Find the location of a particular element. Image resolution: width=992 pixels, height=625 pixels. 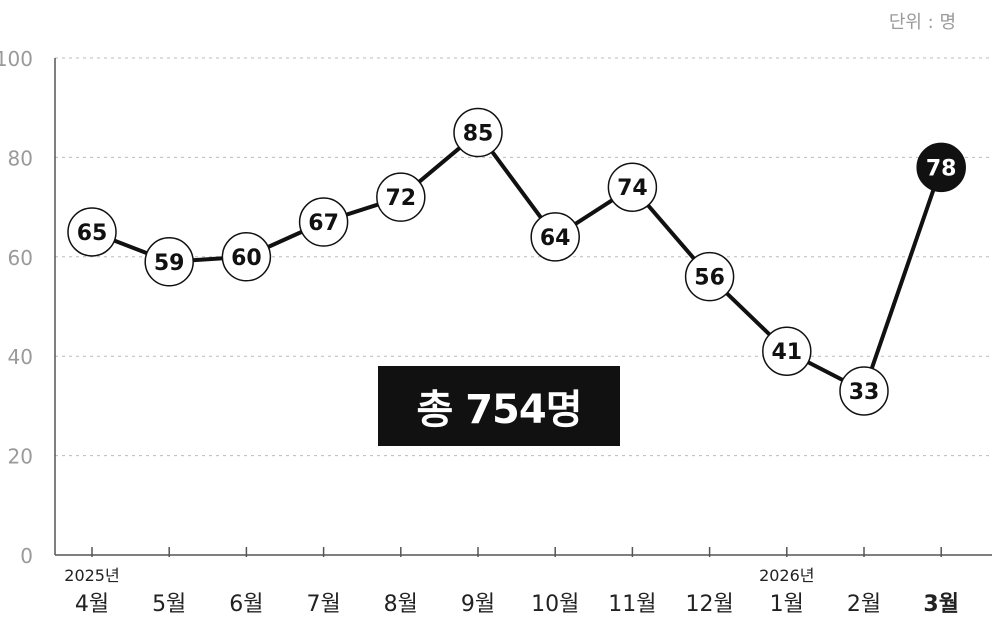

data-label: 41 is located at coordinates (786, 352).